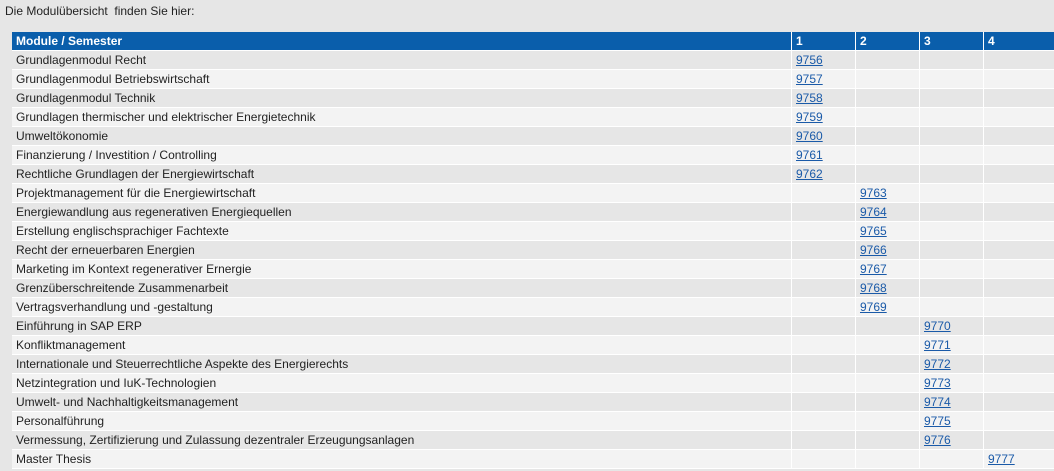 The height and width of the screenshot is (471, 1054). I want to click on semester-3-cell: 9770, so click(952, 326).